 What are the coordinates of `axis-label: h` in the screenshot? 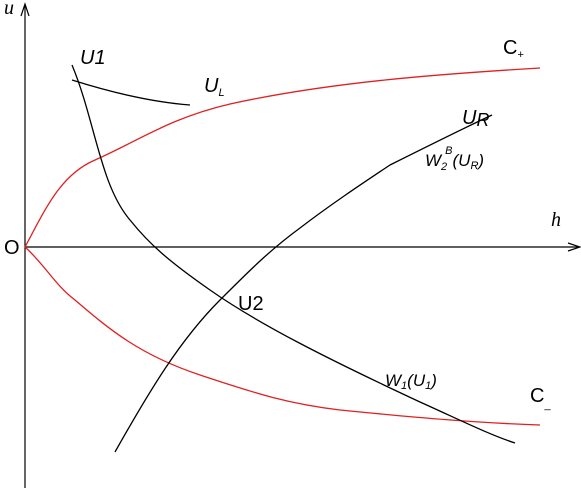 It's located at (556, 220).